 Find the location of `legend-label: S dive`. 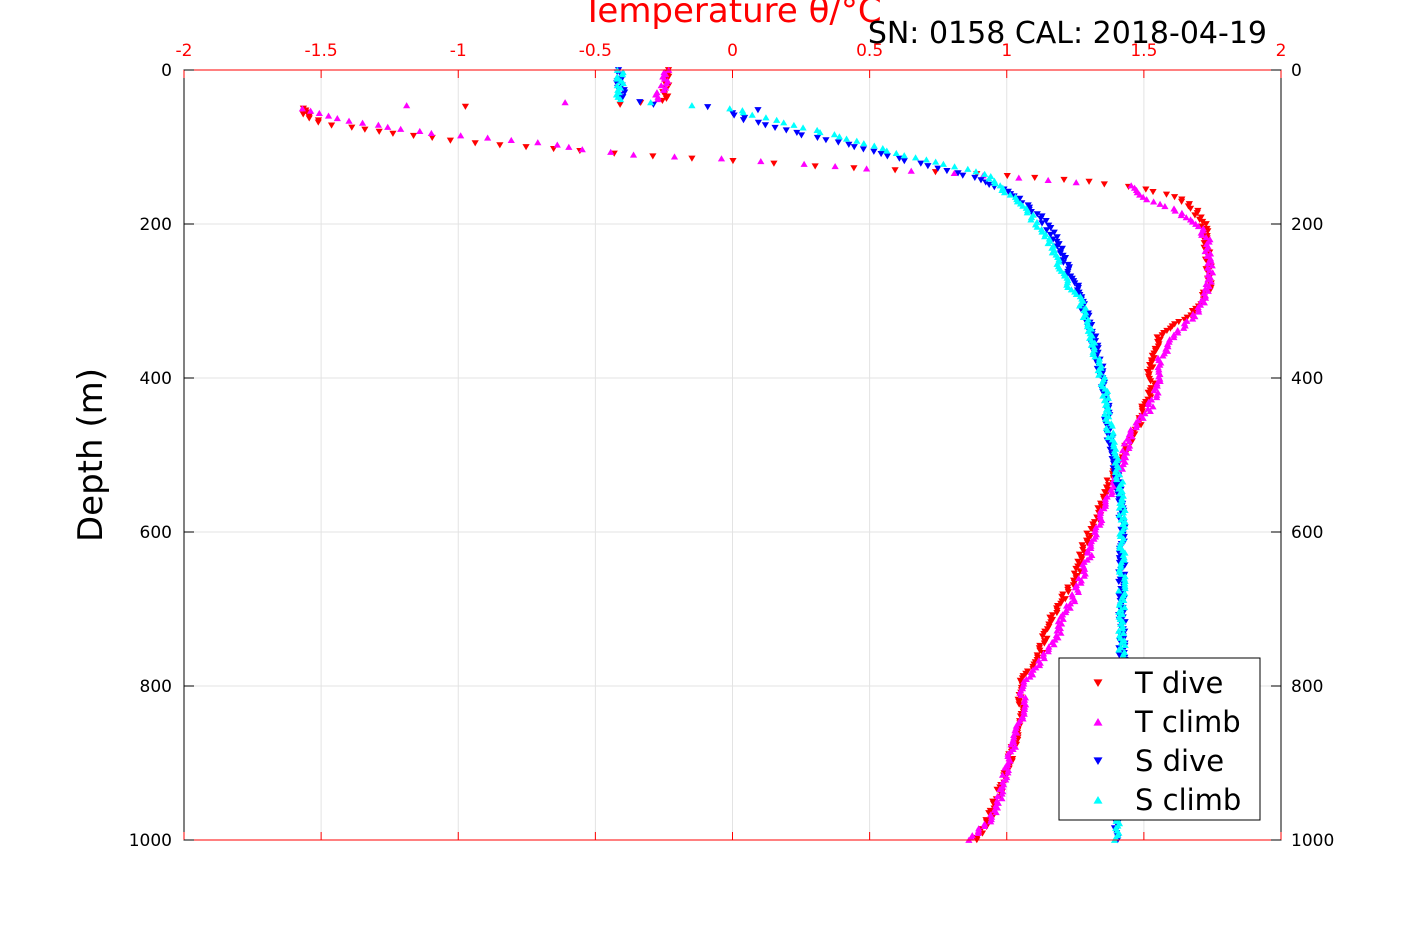

legend-label: S dive is located at coordinates (1179, 761).